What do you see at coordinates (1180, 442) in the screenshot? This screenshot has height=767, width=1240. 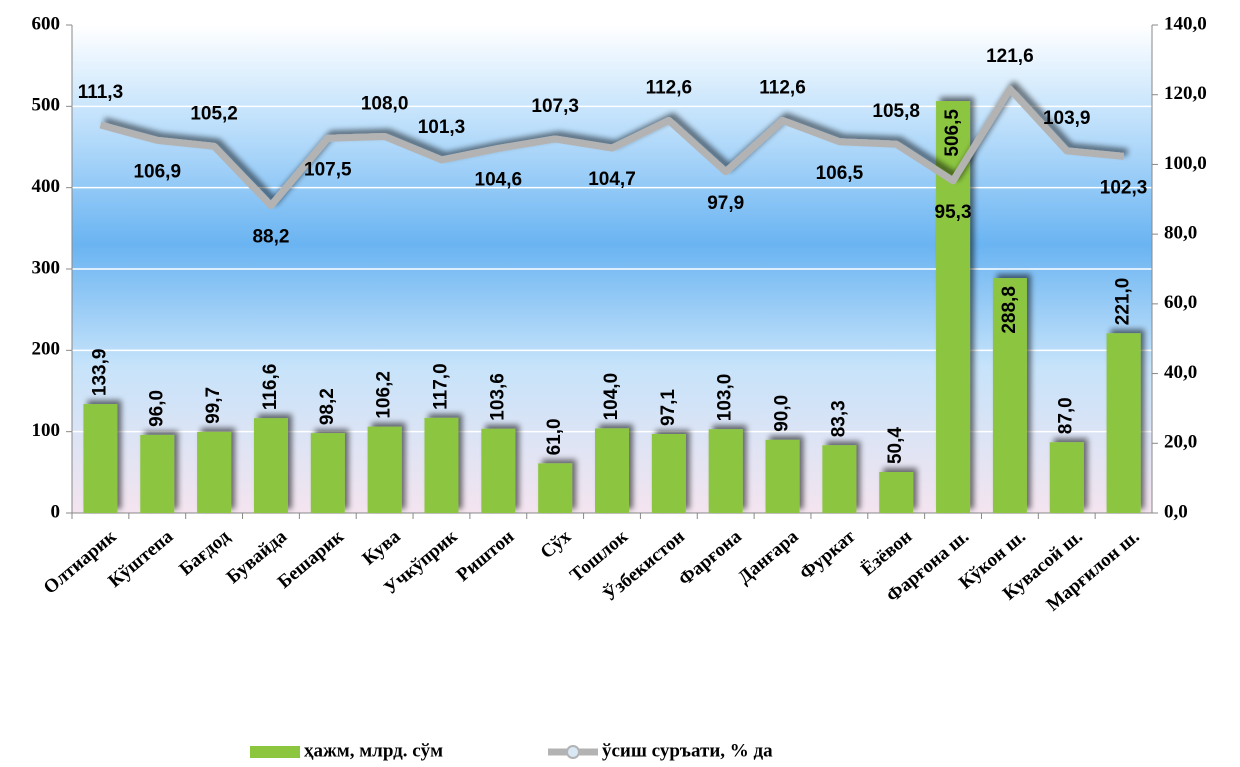 I see `y2-tick-label: 20,0` at bounding box center [1180, 442].